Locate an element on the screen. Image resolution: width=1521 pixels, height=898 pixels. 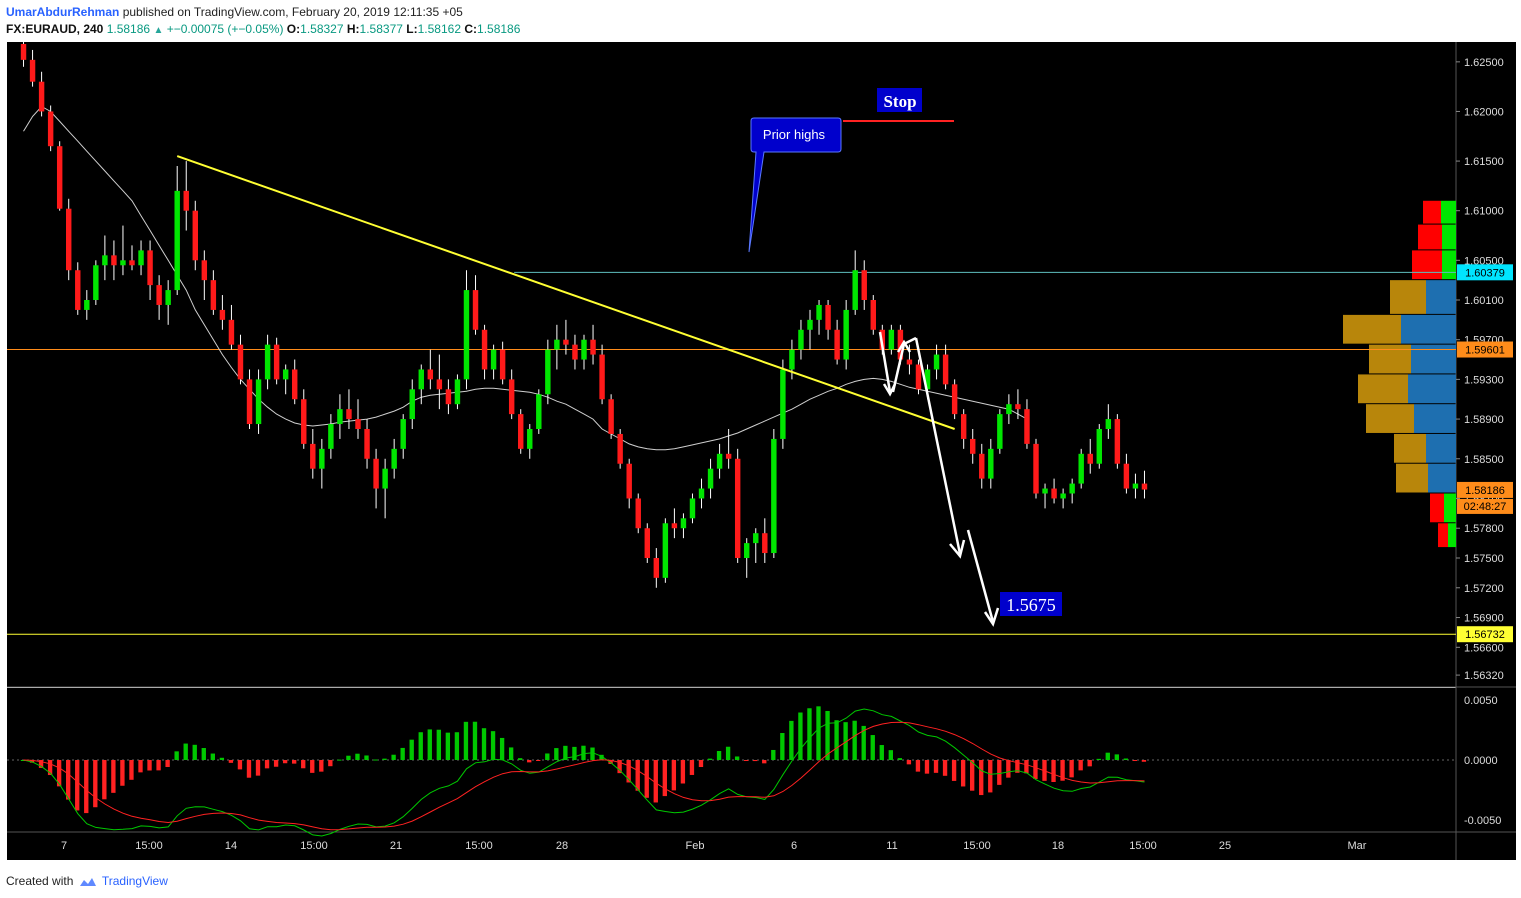
change-value: +−0.00075 (+−0.05%) is located at coordinates (225, 29).